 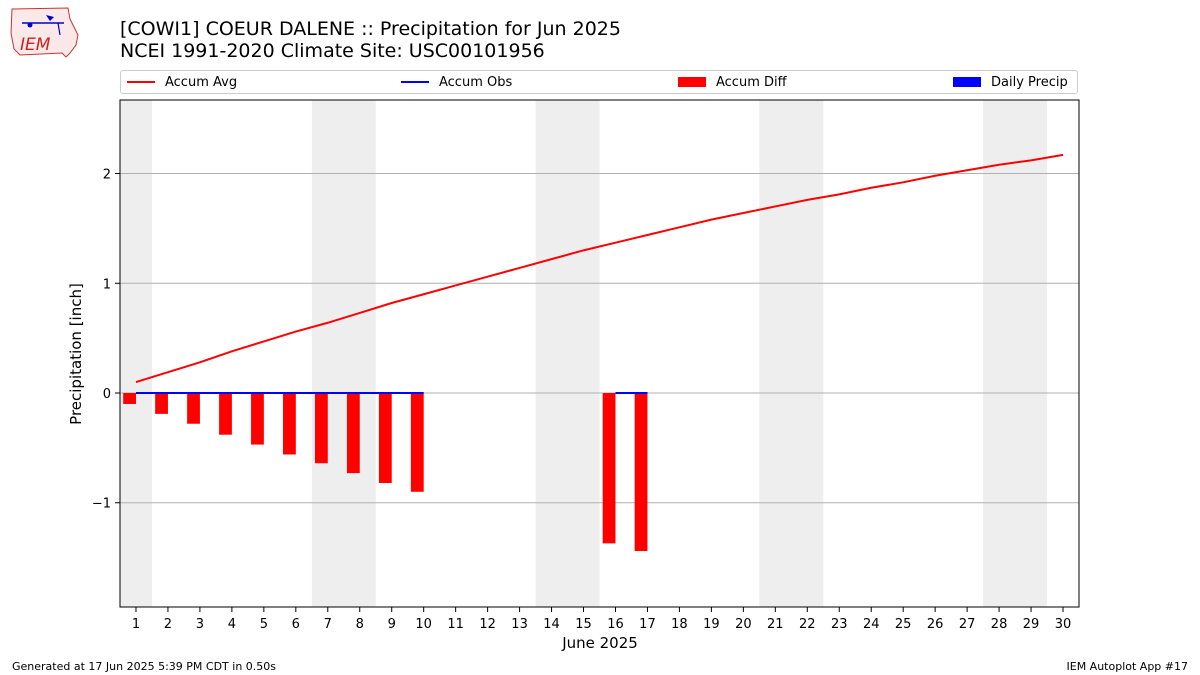 I want to click on x-tick-label: 4, so click(x=232, y=624).